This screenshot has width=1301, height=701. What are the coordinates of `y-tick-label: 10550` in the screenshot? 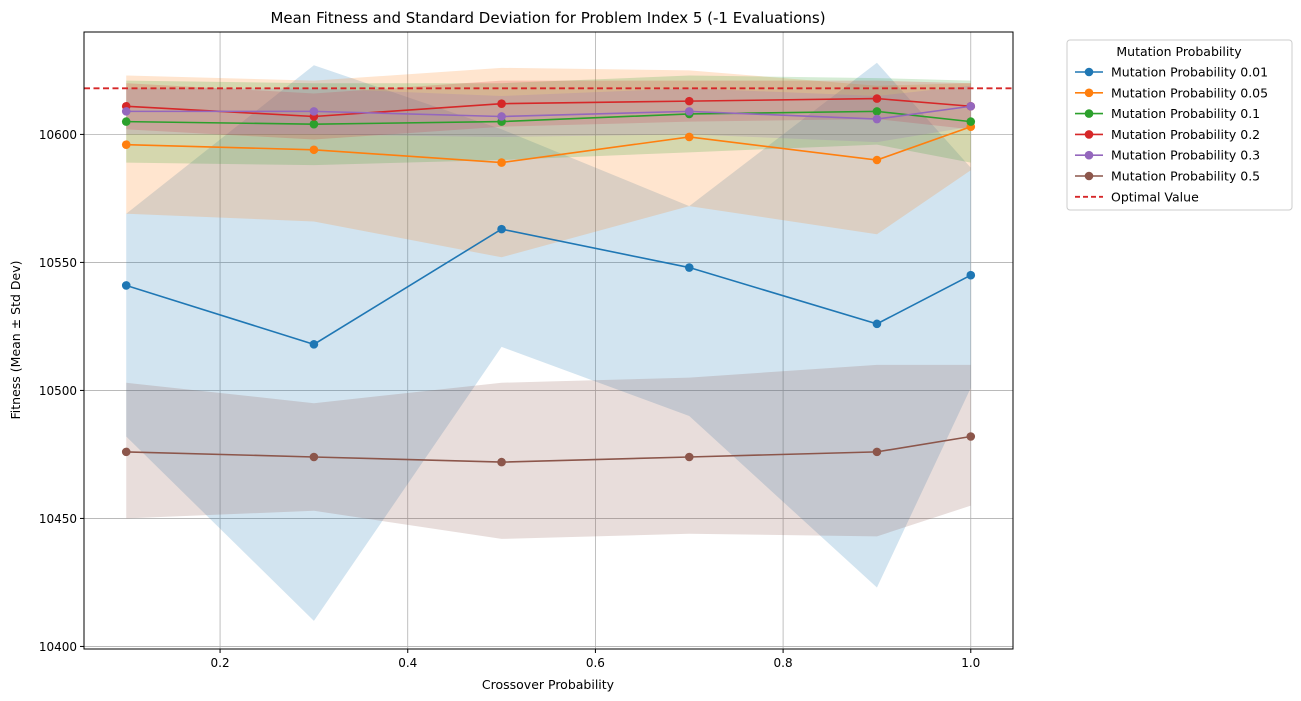 It's located at (58, 263).